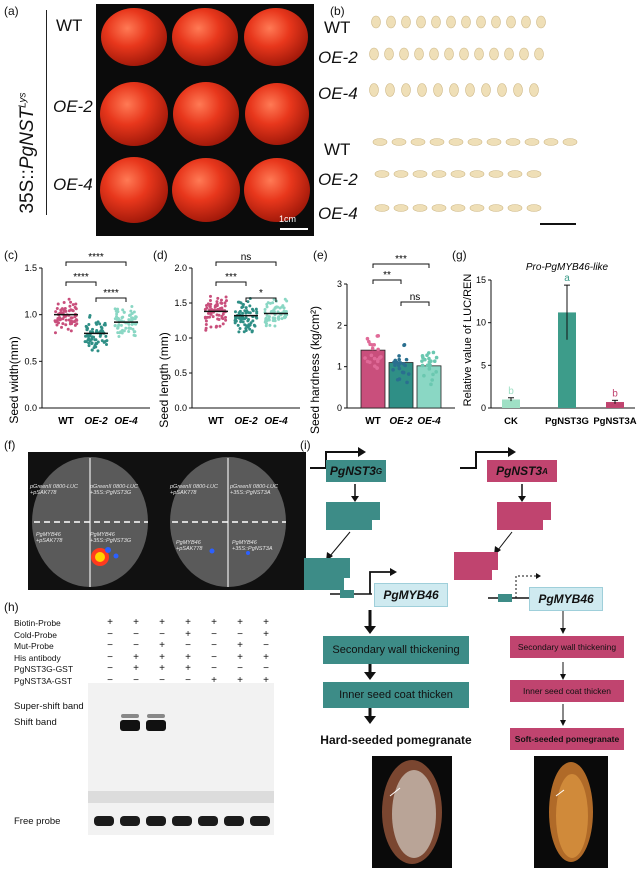 This screenshot has width=640, height=873. Describe the element at coordinates (483, 408) in the screenshot. I see `y-tick-label: 0` at that location.